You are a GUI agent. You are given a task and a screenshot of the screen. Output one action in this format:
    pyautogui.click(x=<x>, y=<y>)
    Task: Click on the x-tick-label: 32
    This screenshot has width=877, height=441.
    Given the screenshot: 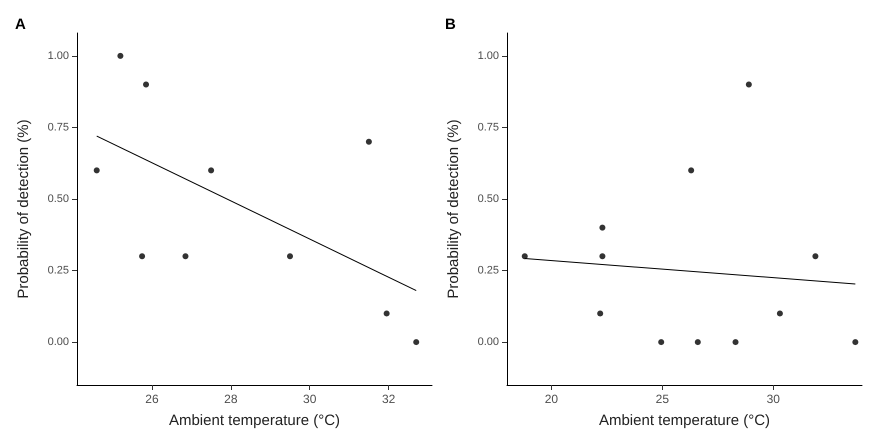 What is the action you would take?
    pyautogui.click(x=389, y=399)
    